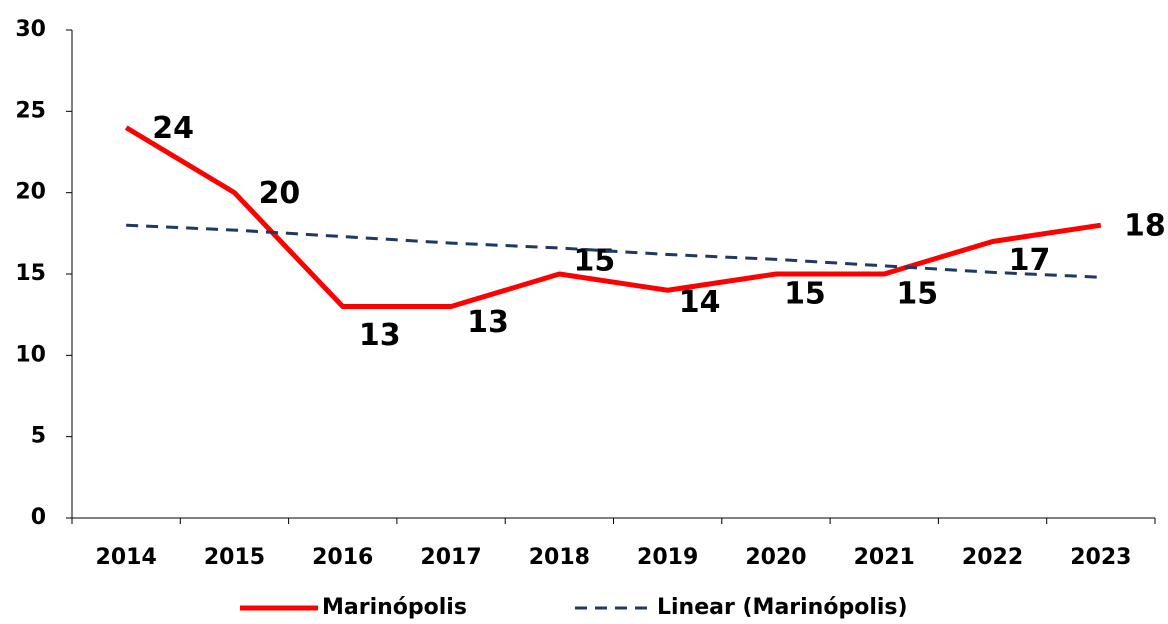  I want to click on x-tick-label: 2021, so click(884, 557).